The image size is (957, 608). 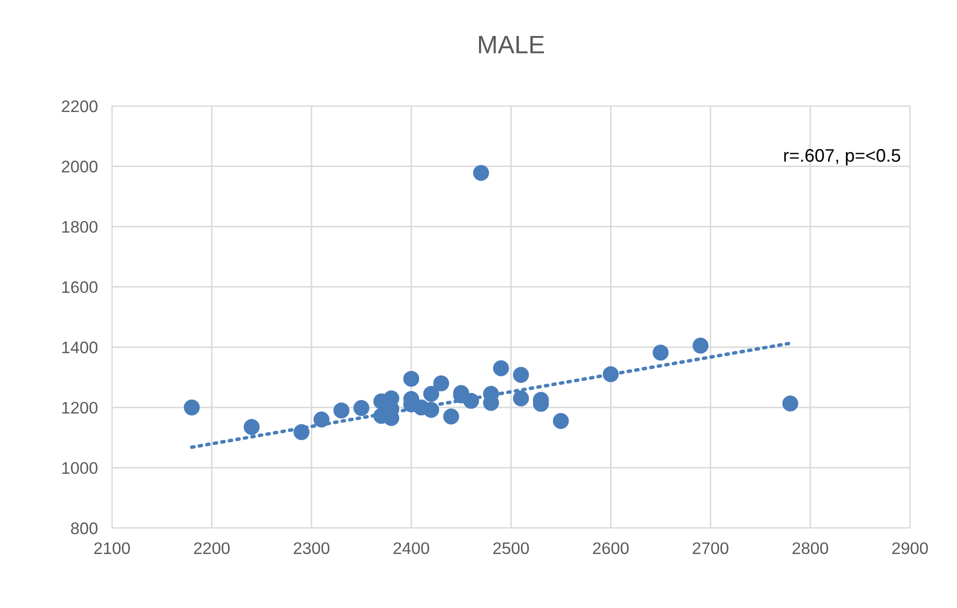 I want to click on y-tick-label: 1200, so click(x=80, y=408).